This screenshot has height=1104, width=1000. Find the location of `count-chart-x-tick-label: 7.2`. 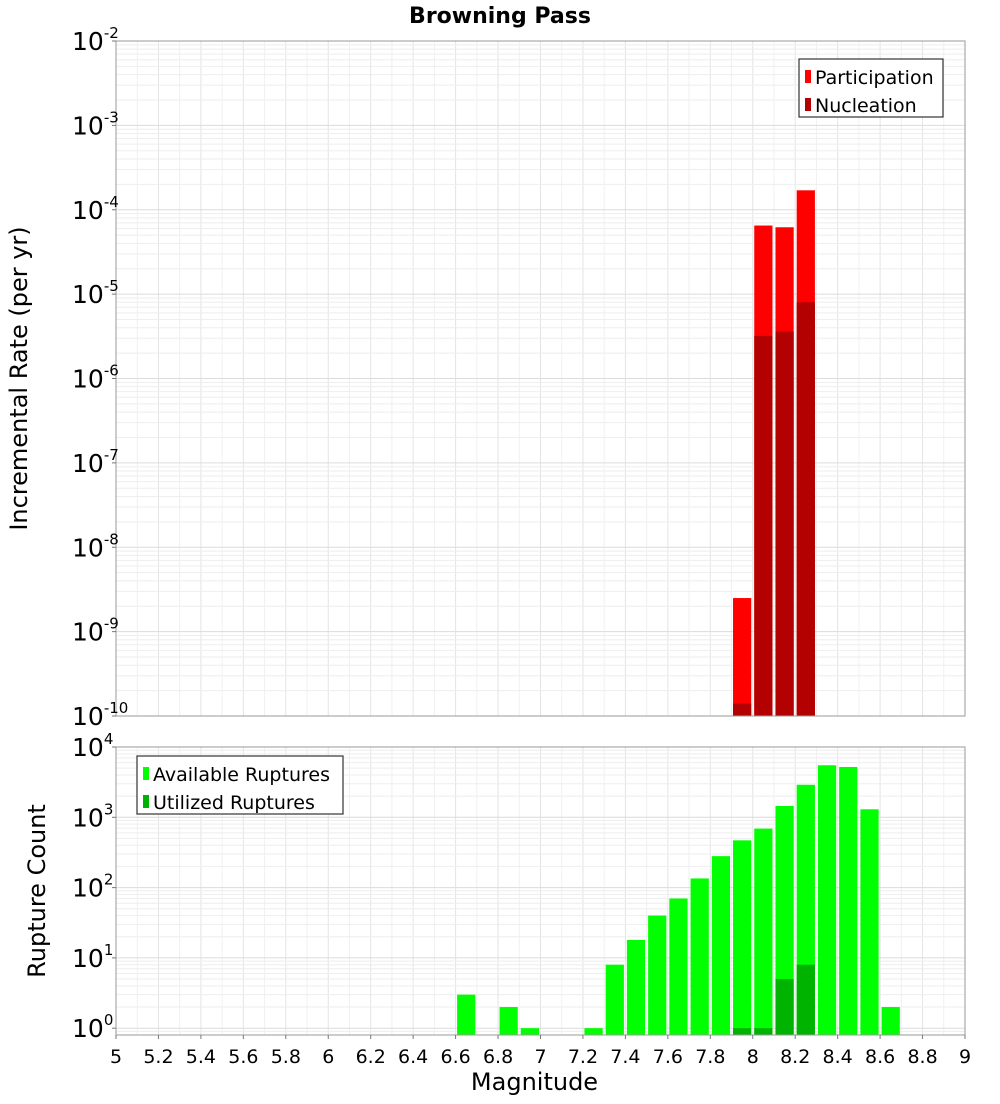

count-chart-x-tick-label: 7.2 is located at coordinates (583, 1057).